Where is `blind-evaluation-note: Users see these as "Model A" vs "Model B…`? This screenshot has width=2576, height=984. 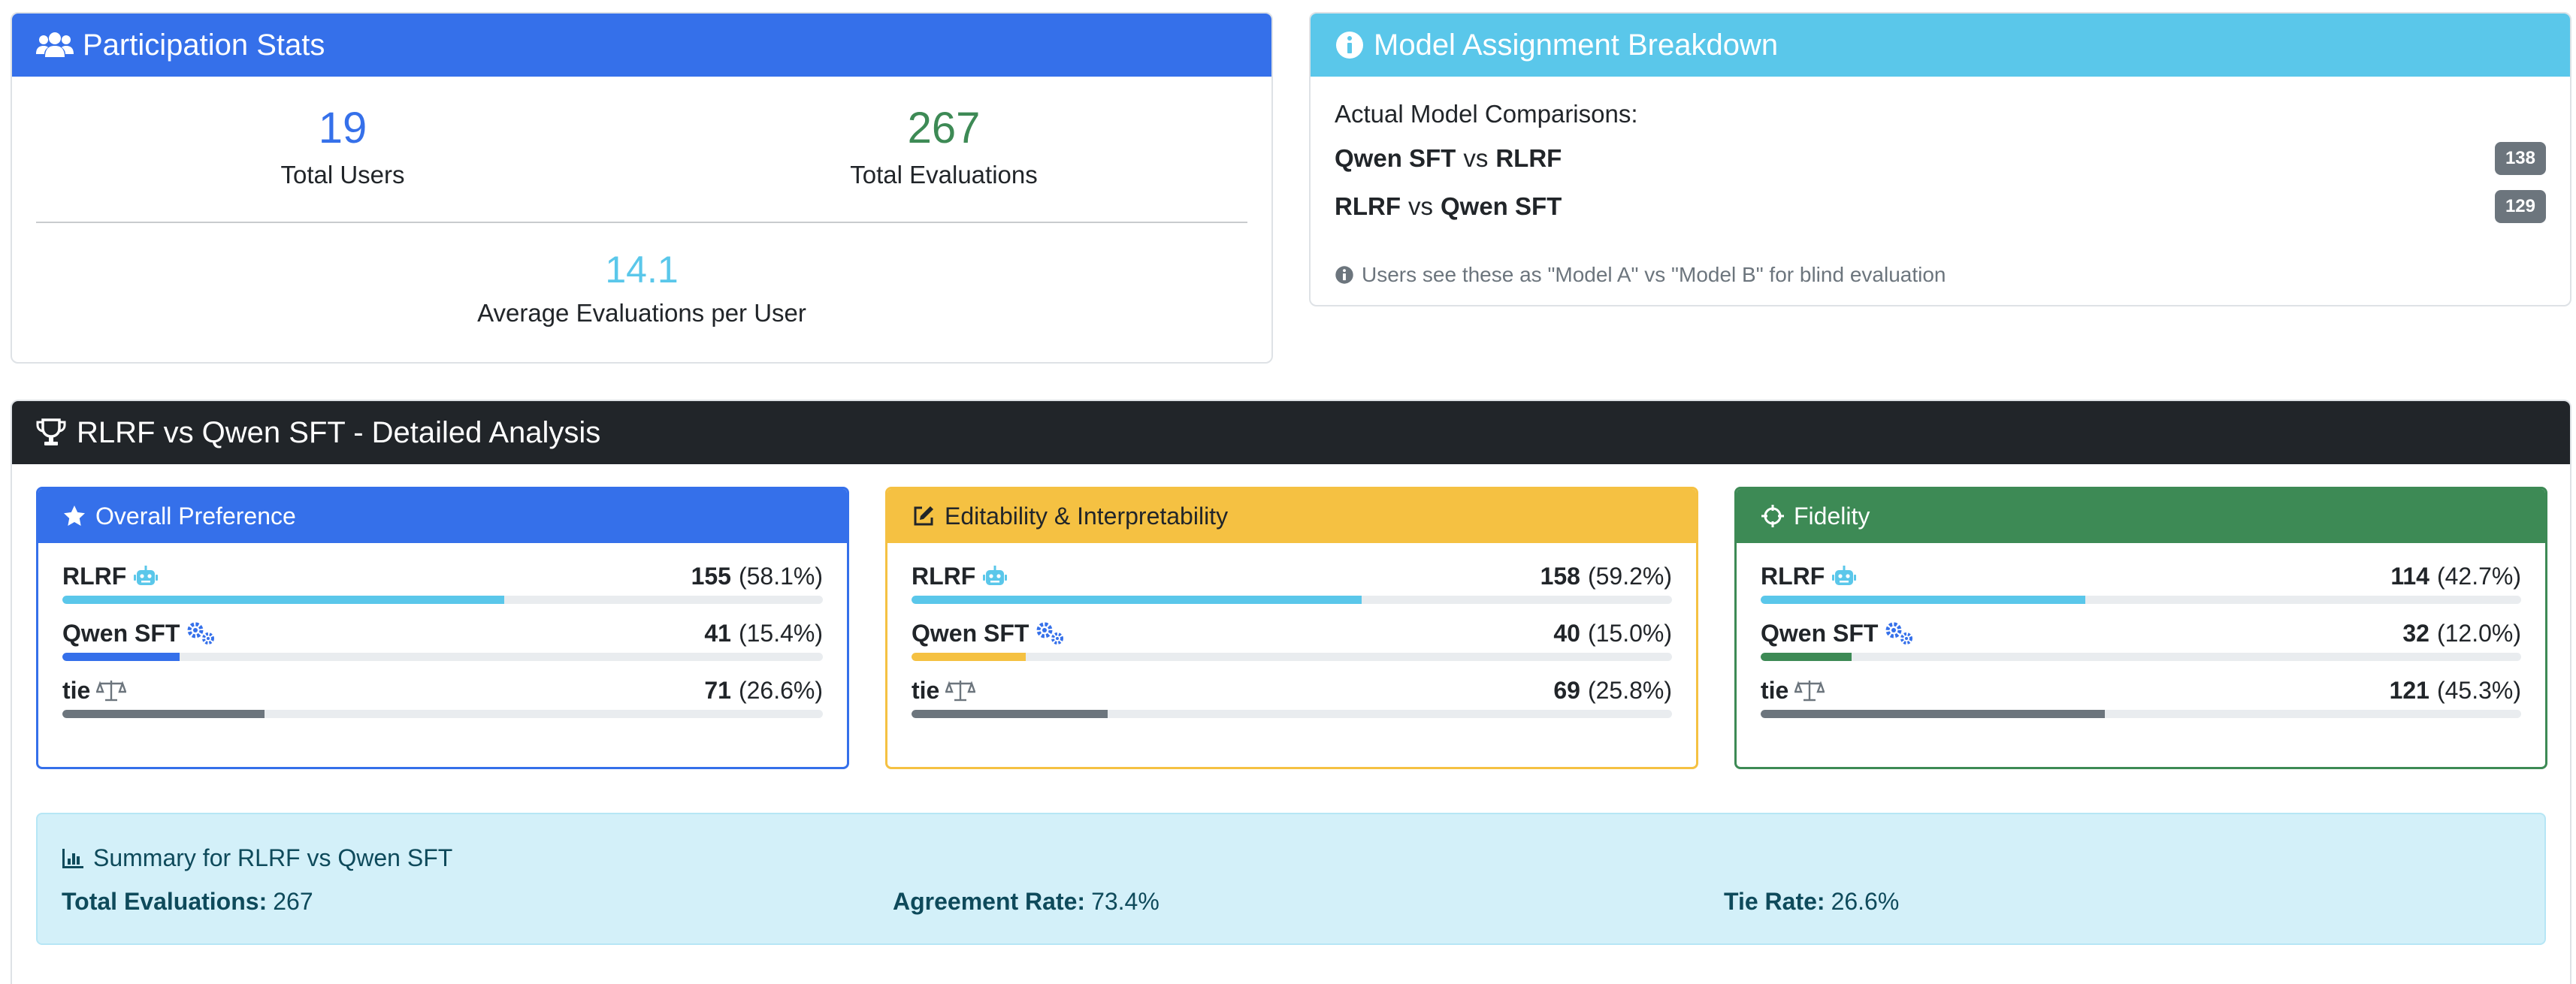 blind-evaluation-note: Users see these as "Model A" vs "Model B… is located at coordinates (1641, 275).